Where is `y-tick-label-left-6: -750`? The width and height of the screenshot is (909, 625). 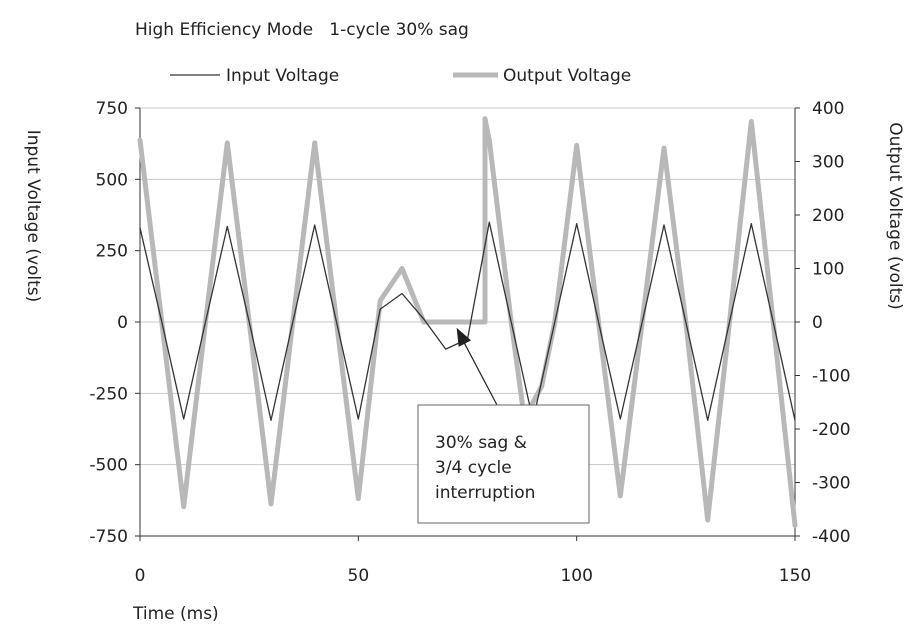
y-tick-label-left-6: -750 is located at coordinates (108, 537).